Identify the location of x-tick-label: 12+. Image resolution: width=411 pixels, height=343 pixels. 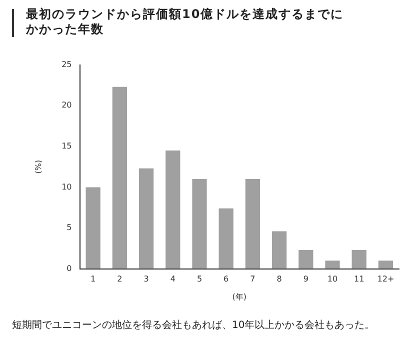
(385, 279).